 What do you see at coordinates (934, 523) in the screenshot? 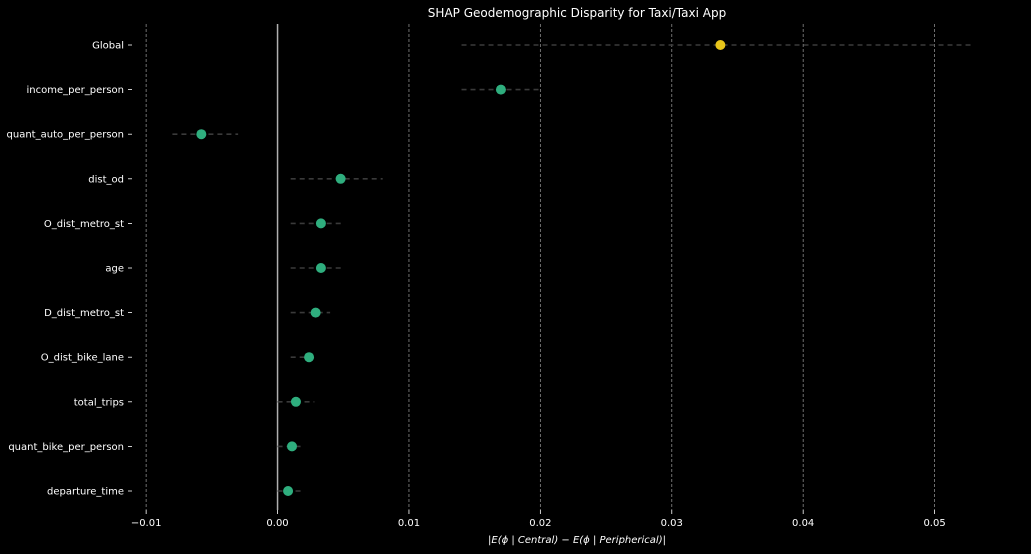
I see `x-tick-label: 0.05` at bounding box center [934, 523].